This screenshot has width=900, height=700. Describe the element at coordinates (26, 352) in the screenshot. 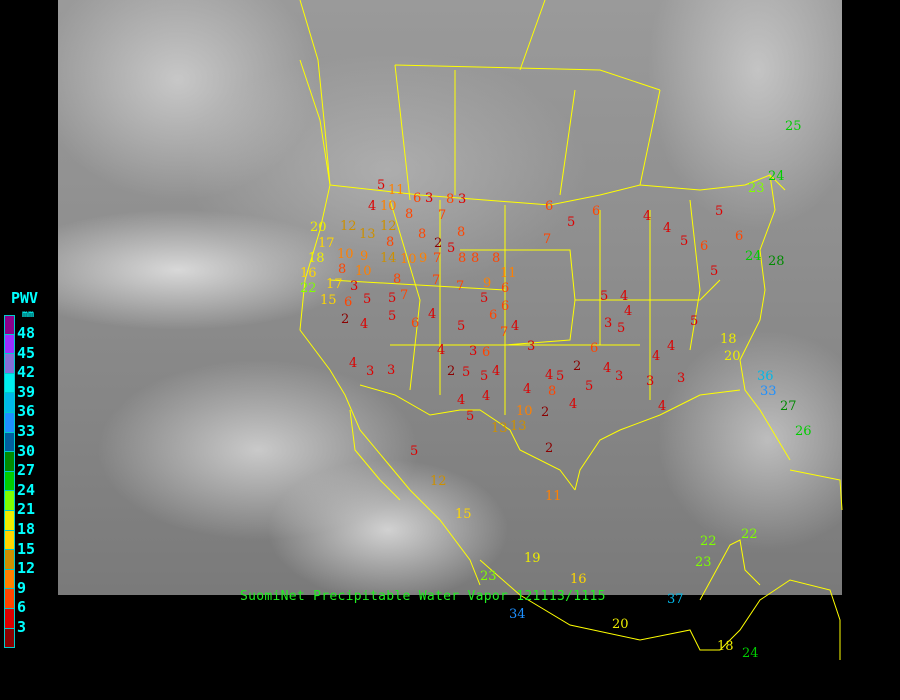

I see `legend-label: 45` at that location.